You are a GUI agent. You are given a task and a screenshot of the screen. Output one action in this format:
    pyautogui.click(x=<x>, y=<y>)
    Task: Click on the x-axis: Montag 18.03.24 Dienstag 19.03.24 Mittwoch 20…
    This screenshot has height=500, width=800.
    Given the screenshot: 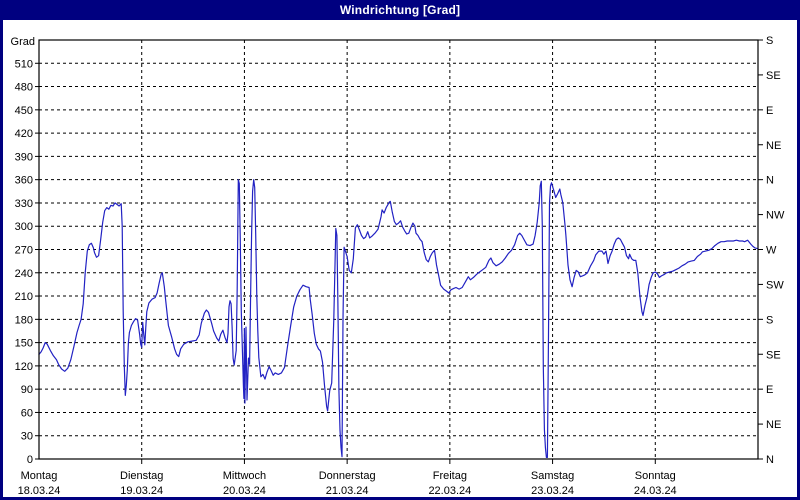 What is the action you would take?
    pyautogui.click(x=347, y=478)
    